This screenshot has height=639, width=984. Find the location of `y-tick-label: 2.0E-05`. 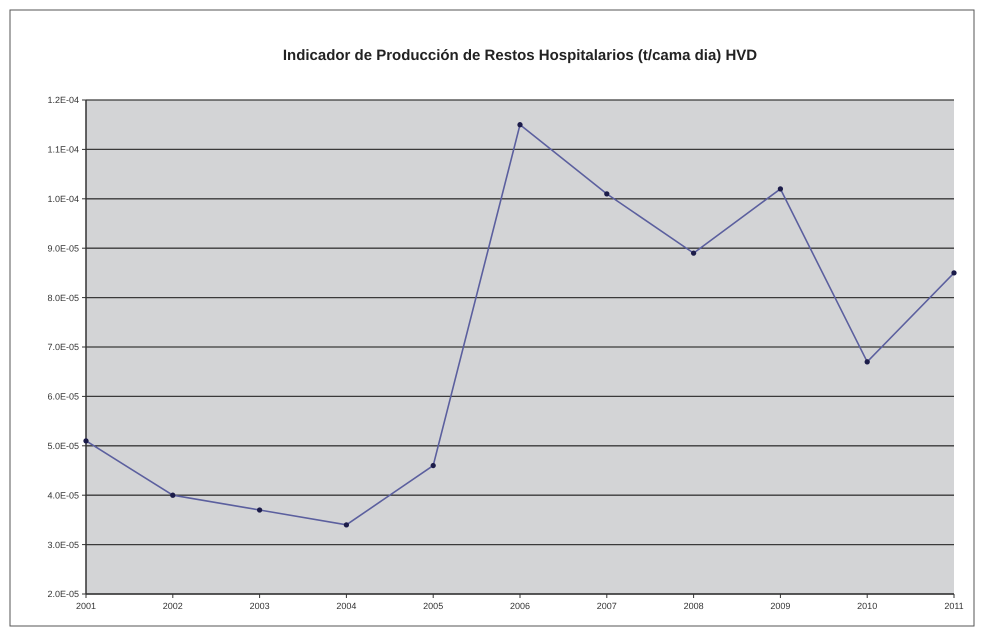

y-tick-label: 2.0E-05 is located at coordinates (63, 594).